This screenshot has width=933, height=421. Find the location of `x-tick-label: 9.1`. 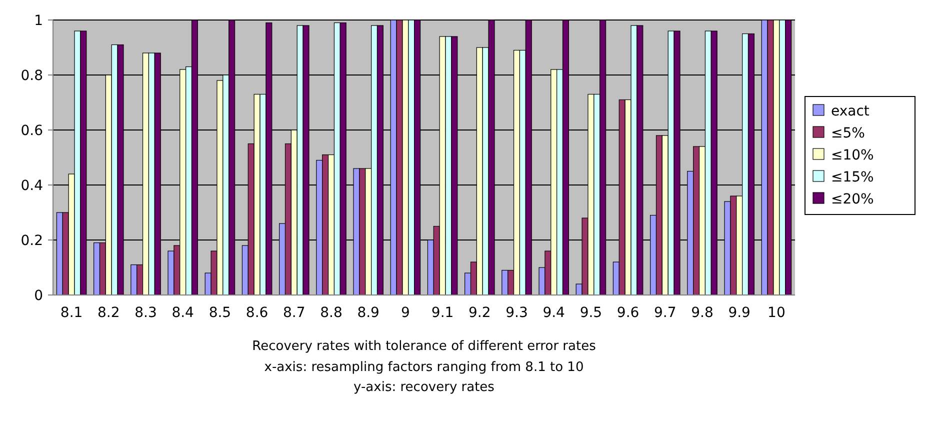

x-tick-label: 9.1 is located at coordinates (442, 313).